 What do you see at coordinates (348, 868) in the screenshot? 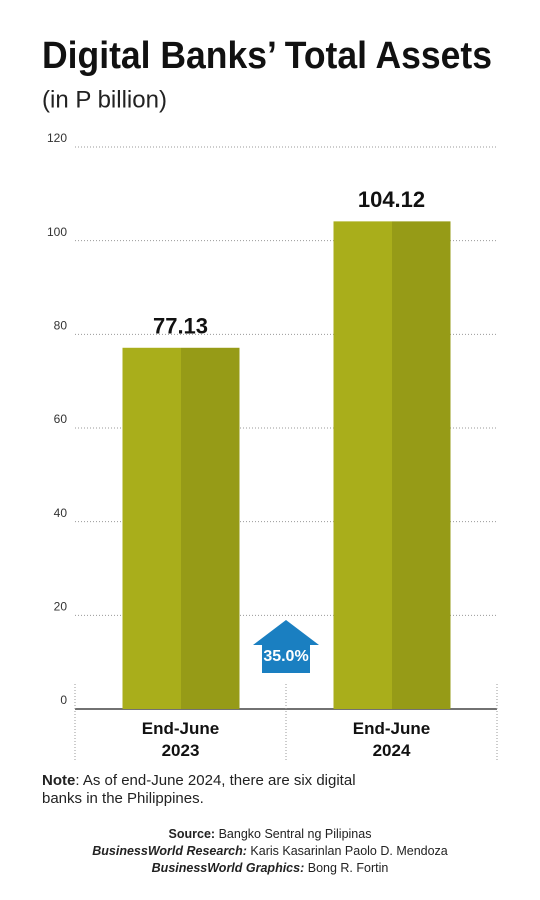
I see `credit-text: Bong R. Fortin` at bounding box center [348, 868].